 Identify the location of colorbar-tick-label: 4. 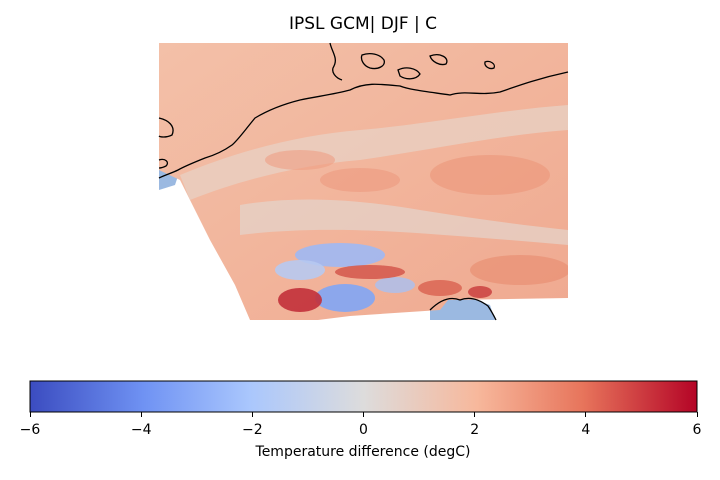
(586, 430).